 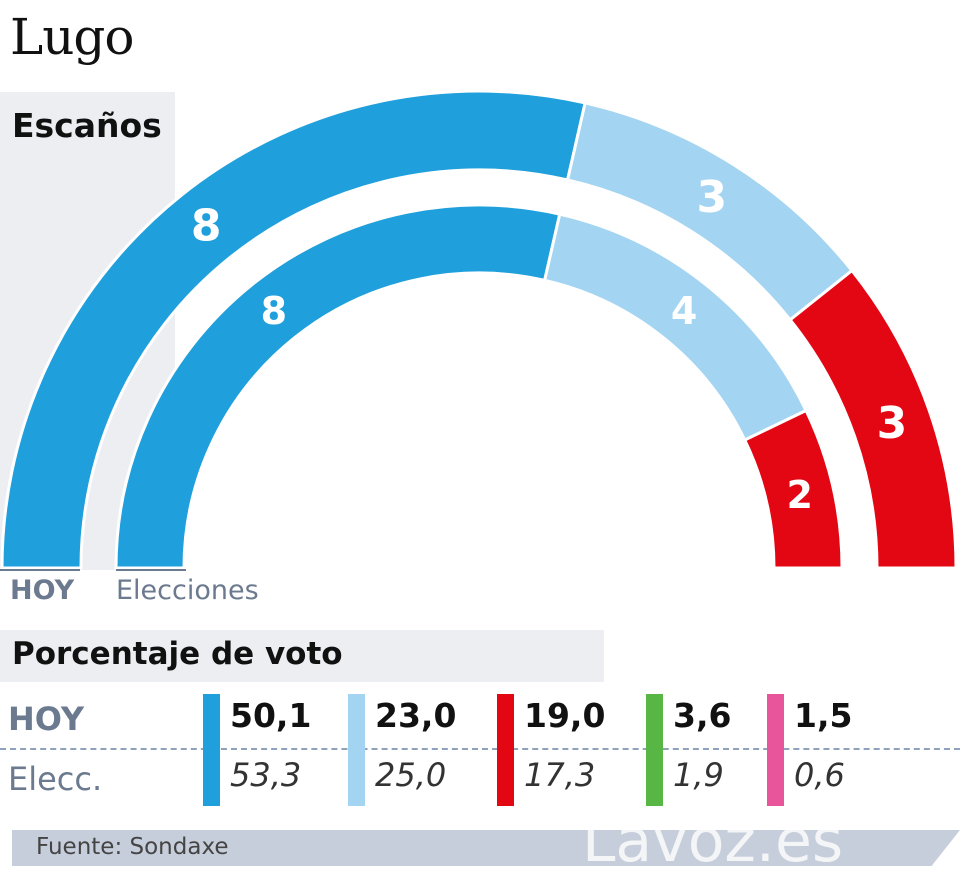 I want to click on vote-now-4: 3,6, so click(x=702, y=715).